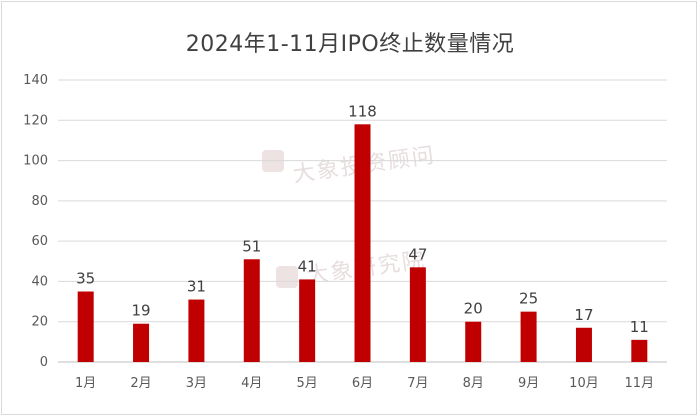 The image size is (700, 418). I want to click on y-tick-label: 140, so click(35, 80).